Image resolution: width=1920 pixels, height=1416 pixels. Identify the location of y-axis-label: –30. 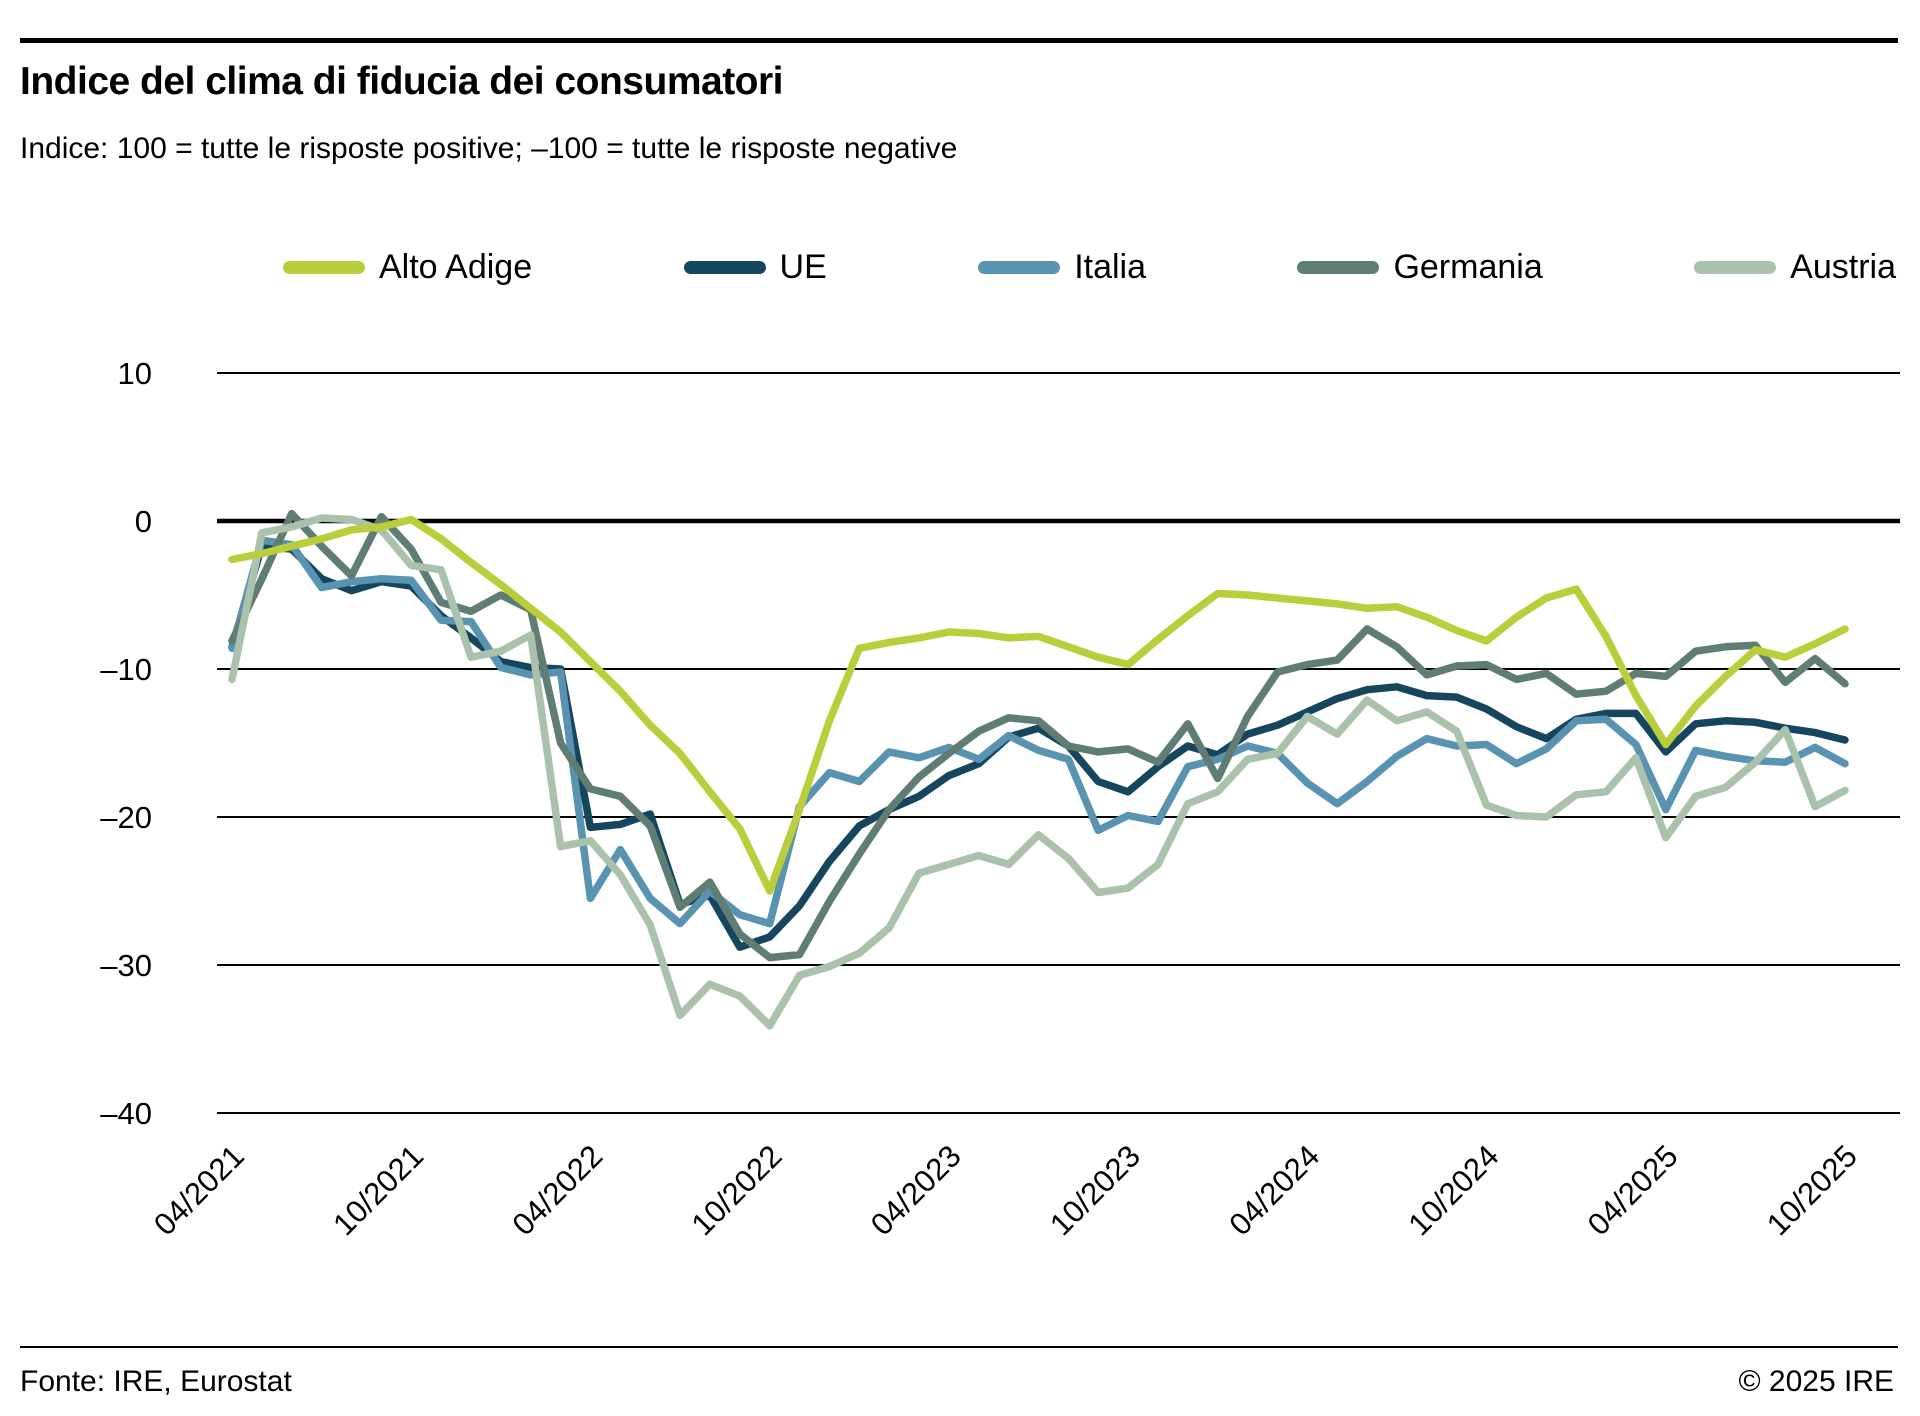
(126, 965).